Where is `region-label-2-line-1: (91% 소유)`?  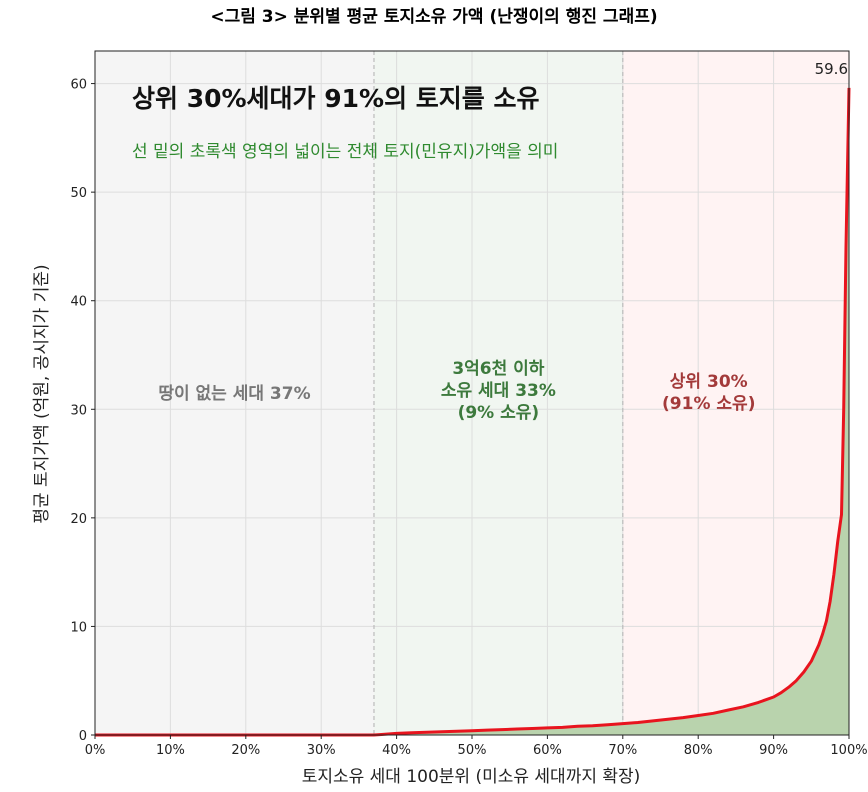
region-label-2-line-1: (91% 소유) is located at coordinates (708, 404).